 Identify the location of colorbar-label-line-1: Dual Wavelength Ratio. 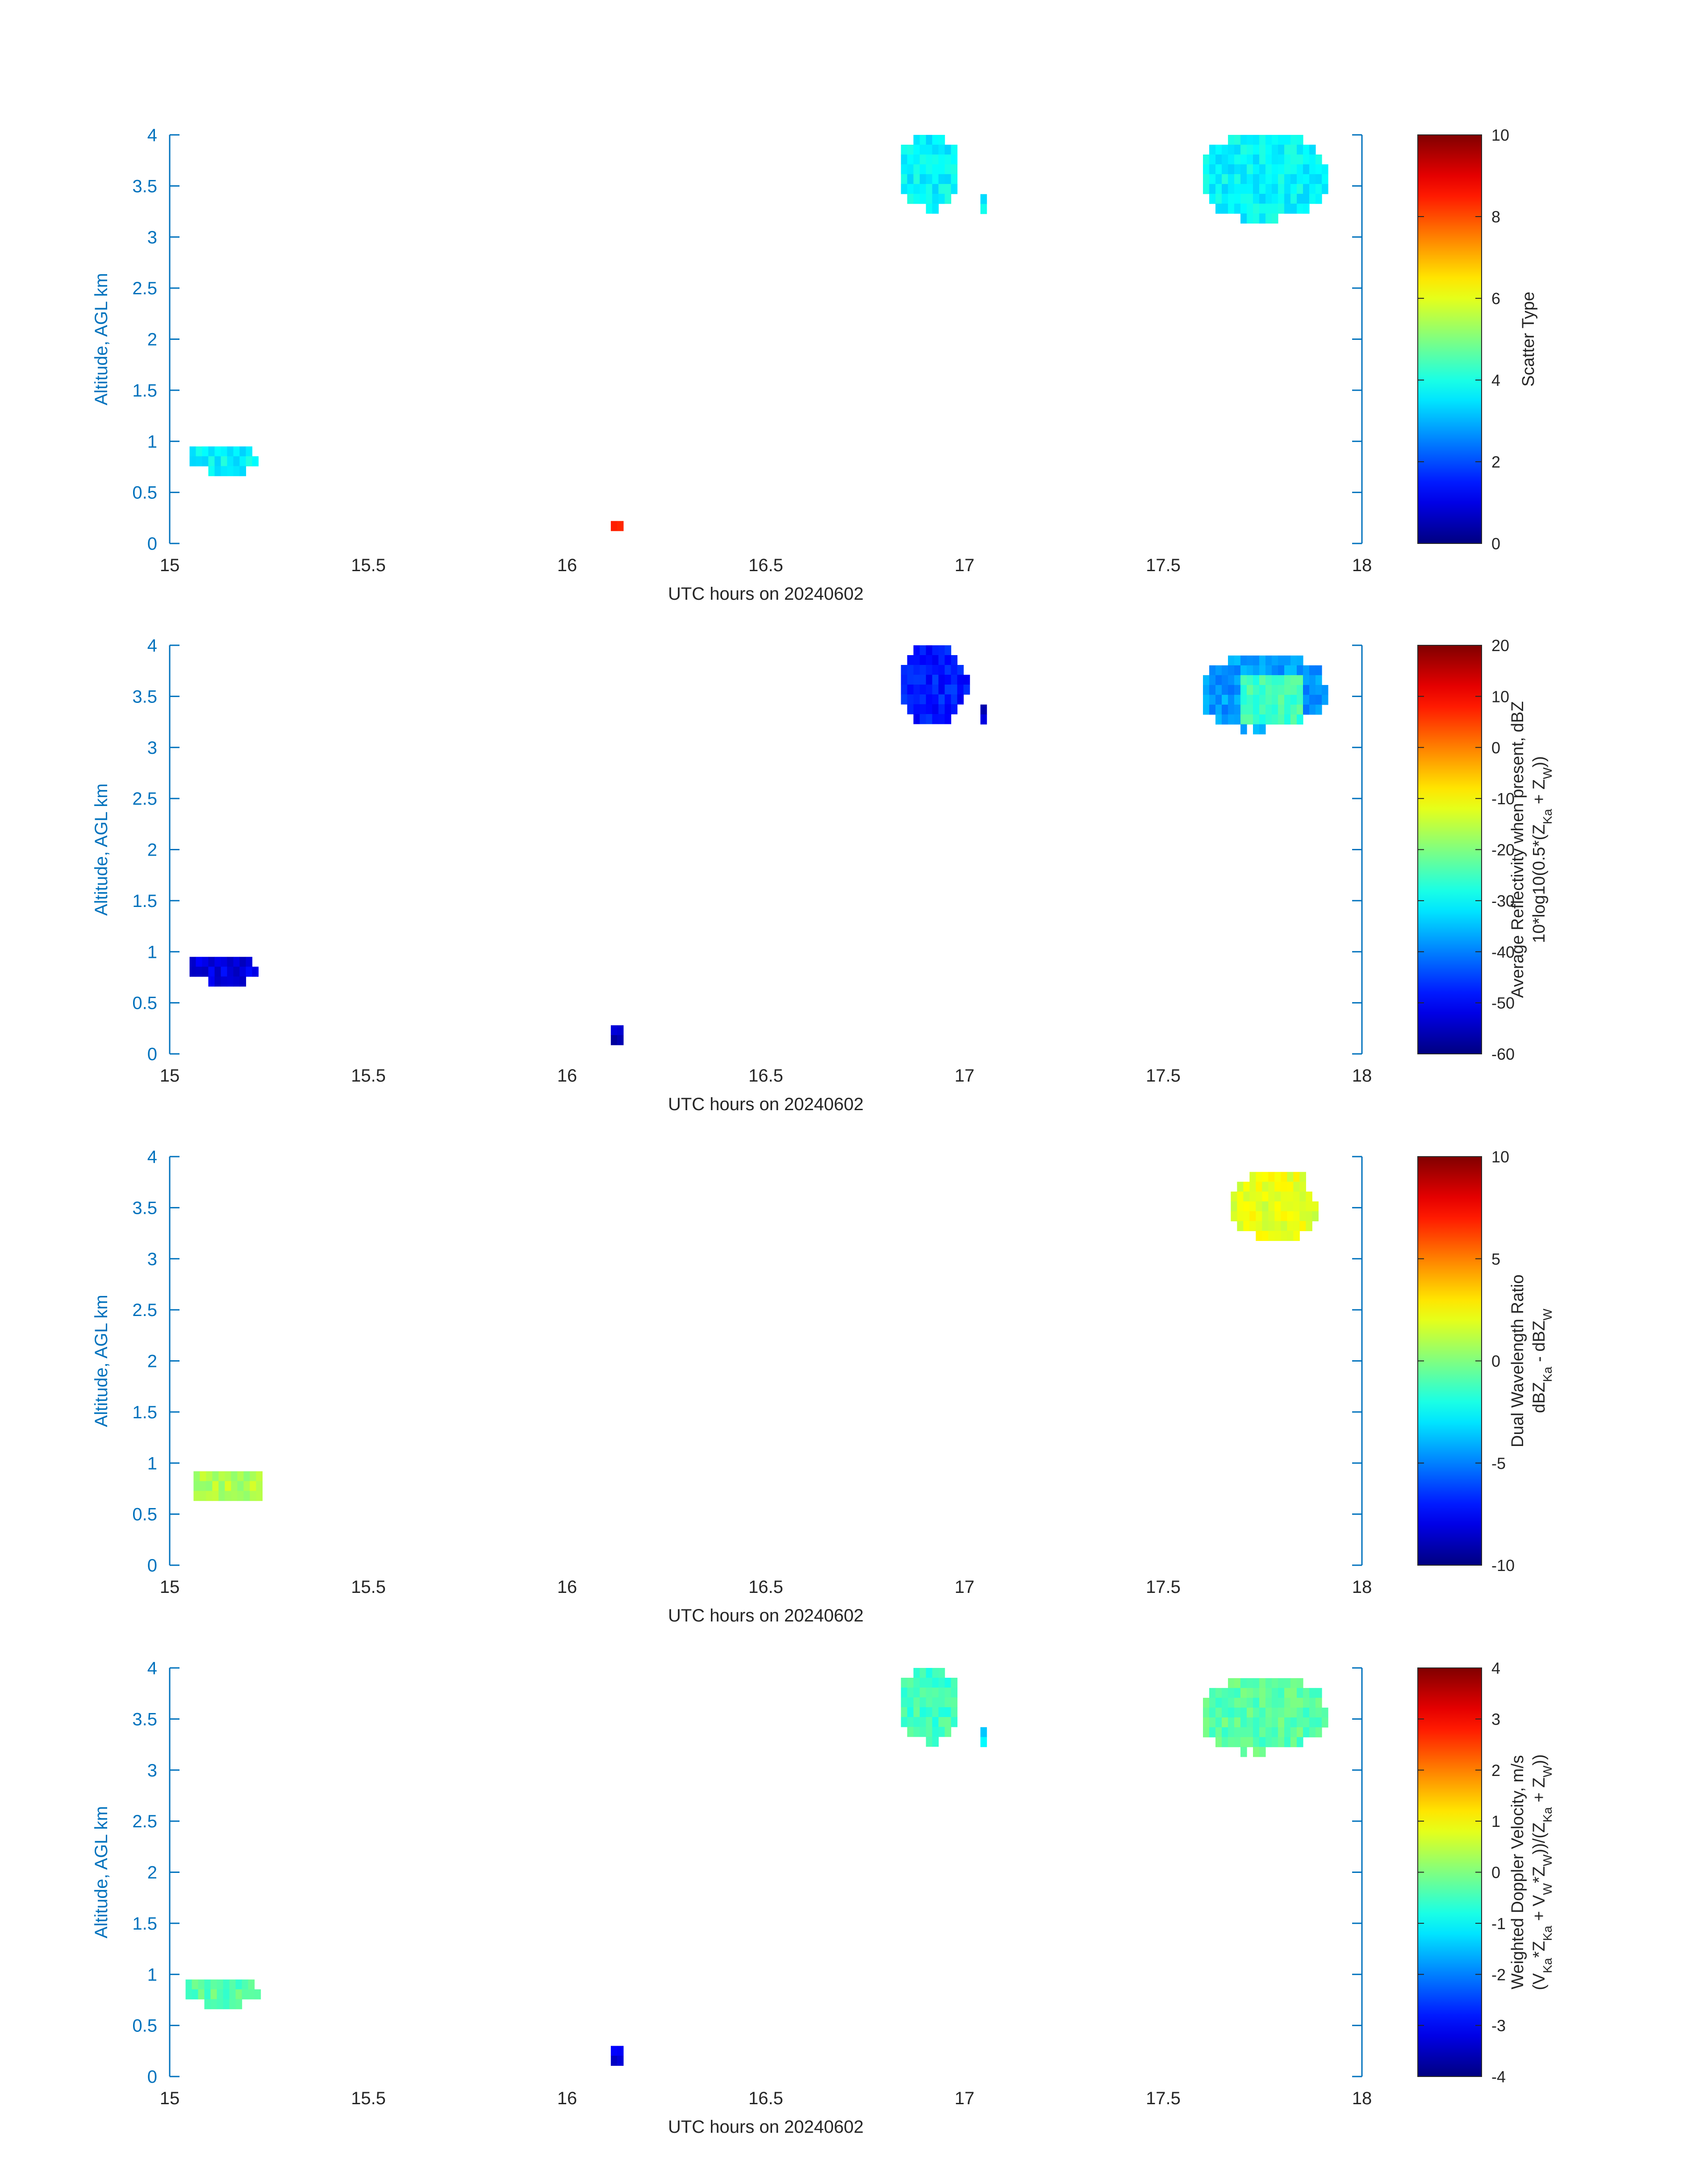
(1517, 1360).